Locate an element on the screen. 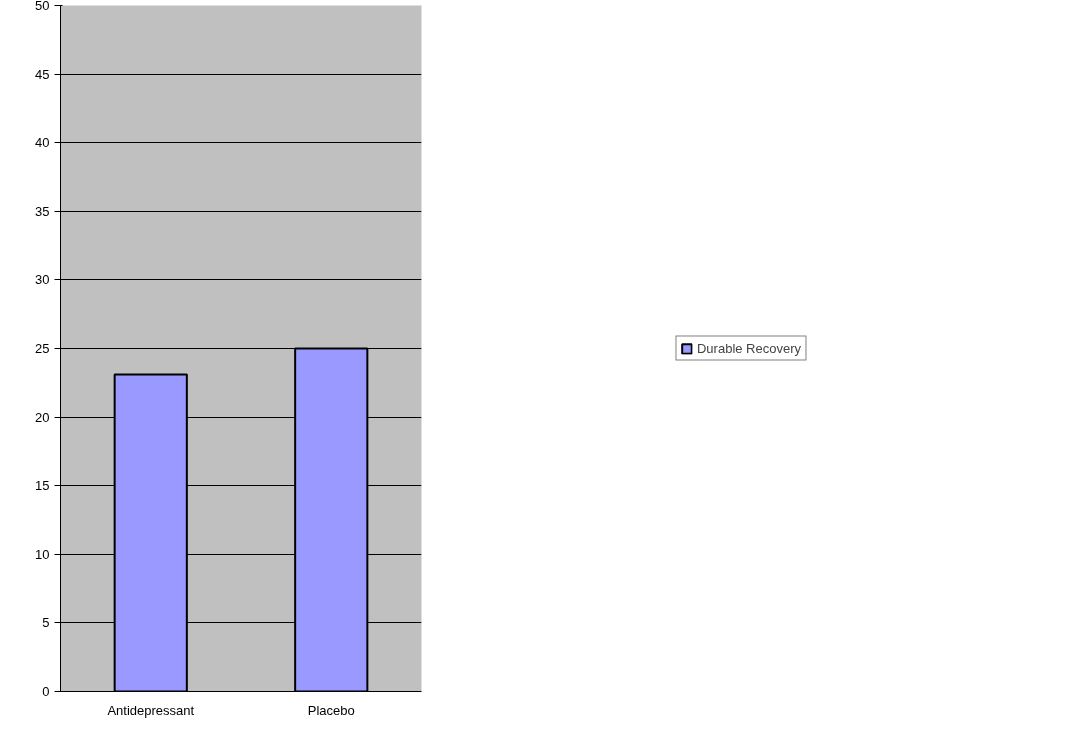  y-tick-label: 35 is located at coordinates (42, 211).